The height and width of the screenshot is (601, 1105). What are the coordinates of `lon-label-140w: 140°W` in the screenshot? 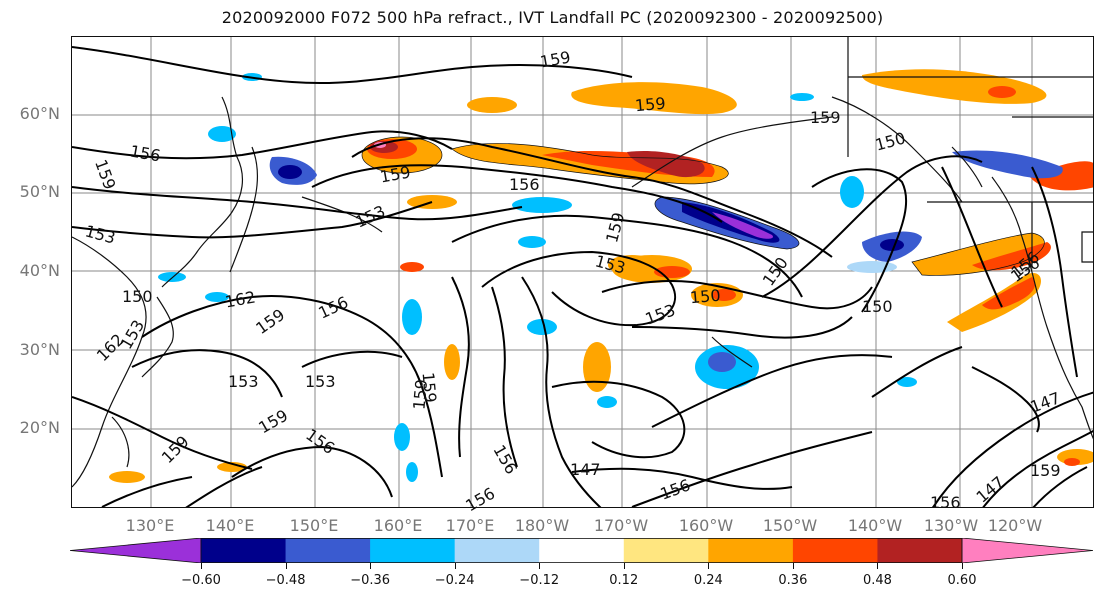 It's located at (875, 525).